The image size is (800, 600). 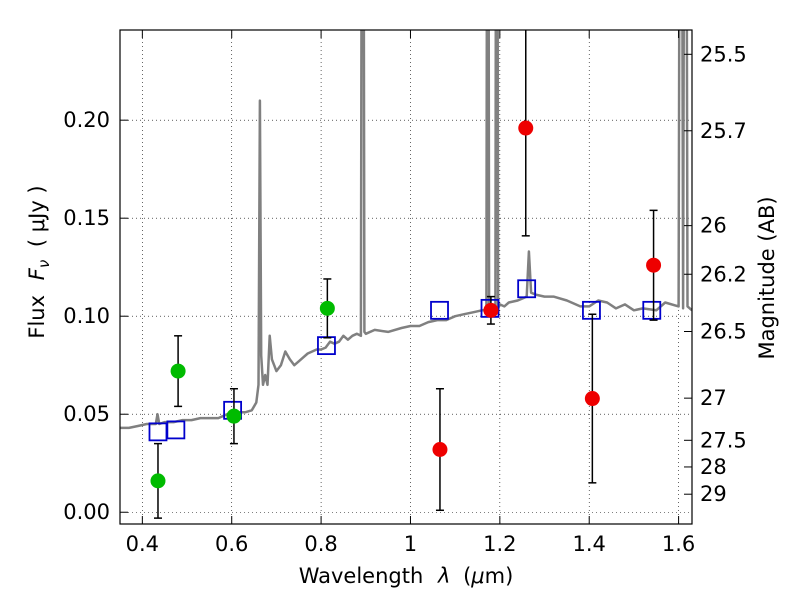 I want to click on y-tick-label: 0.15, so click(x=86, y=218).